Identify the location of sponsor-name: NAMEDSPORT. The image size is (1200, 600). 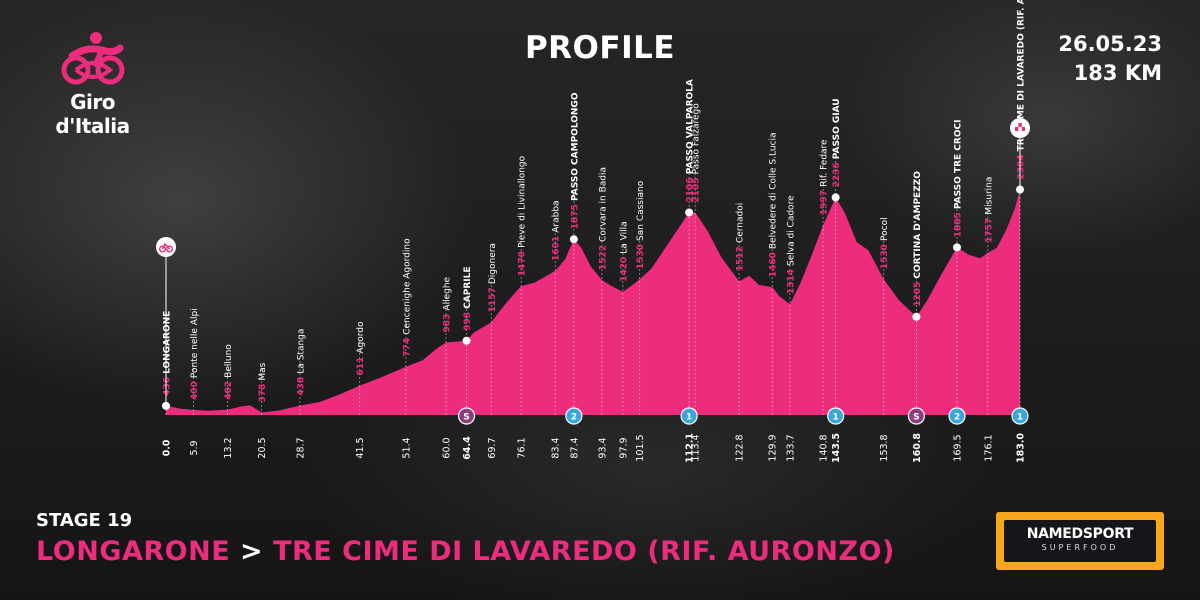
(1080, 534).